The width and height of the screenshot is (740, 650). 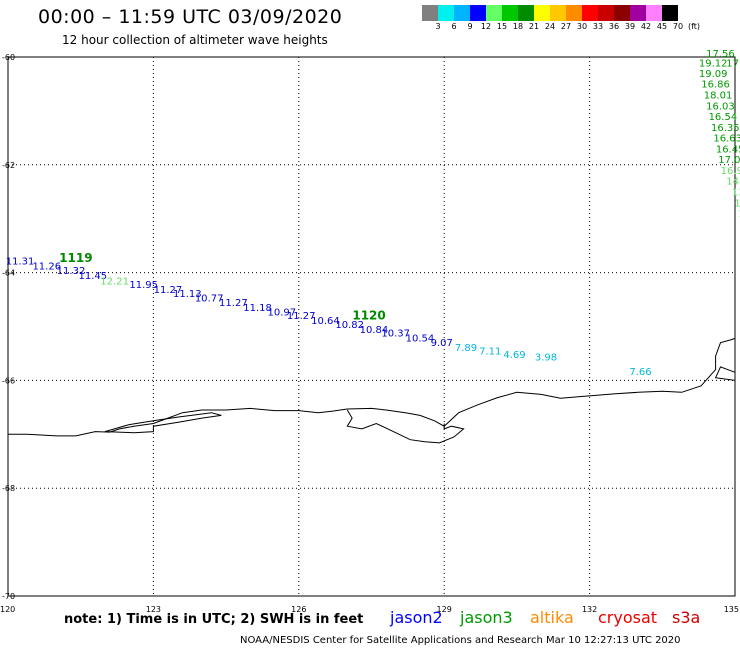 I want to click on wave-height-label: 16.45, so click(x=728, y=149).